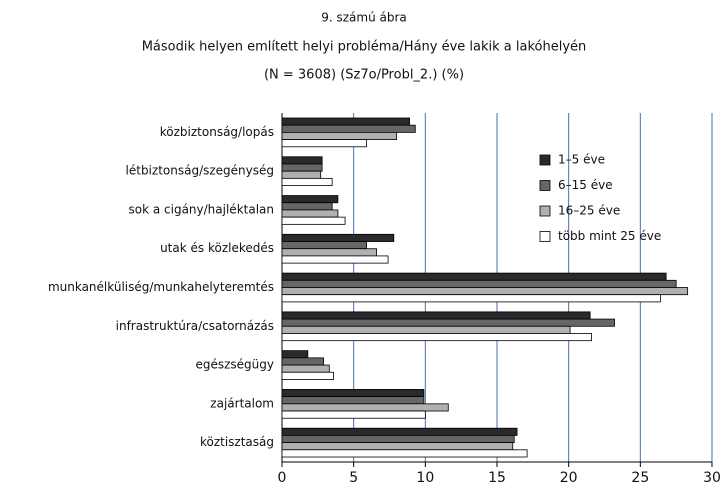 The height and width of the screenshot is (494, 727). What do you see at coordinates (640, 478) in the screenshot?
I see `x-tick-label: 25` at bounding box center [640, 478].